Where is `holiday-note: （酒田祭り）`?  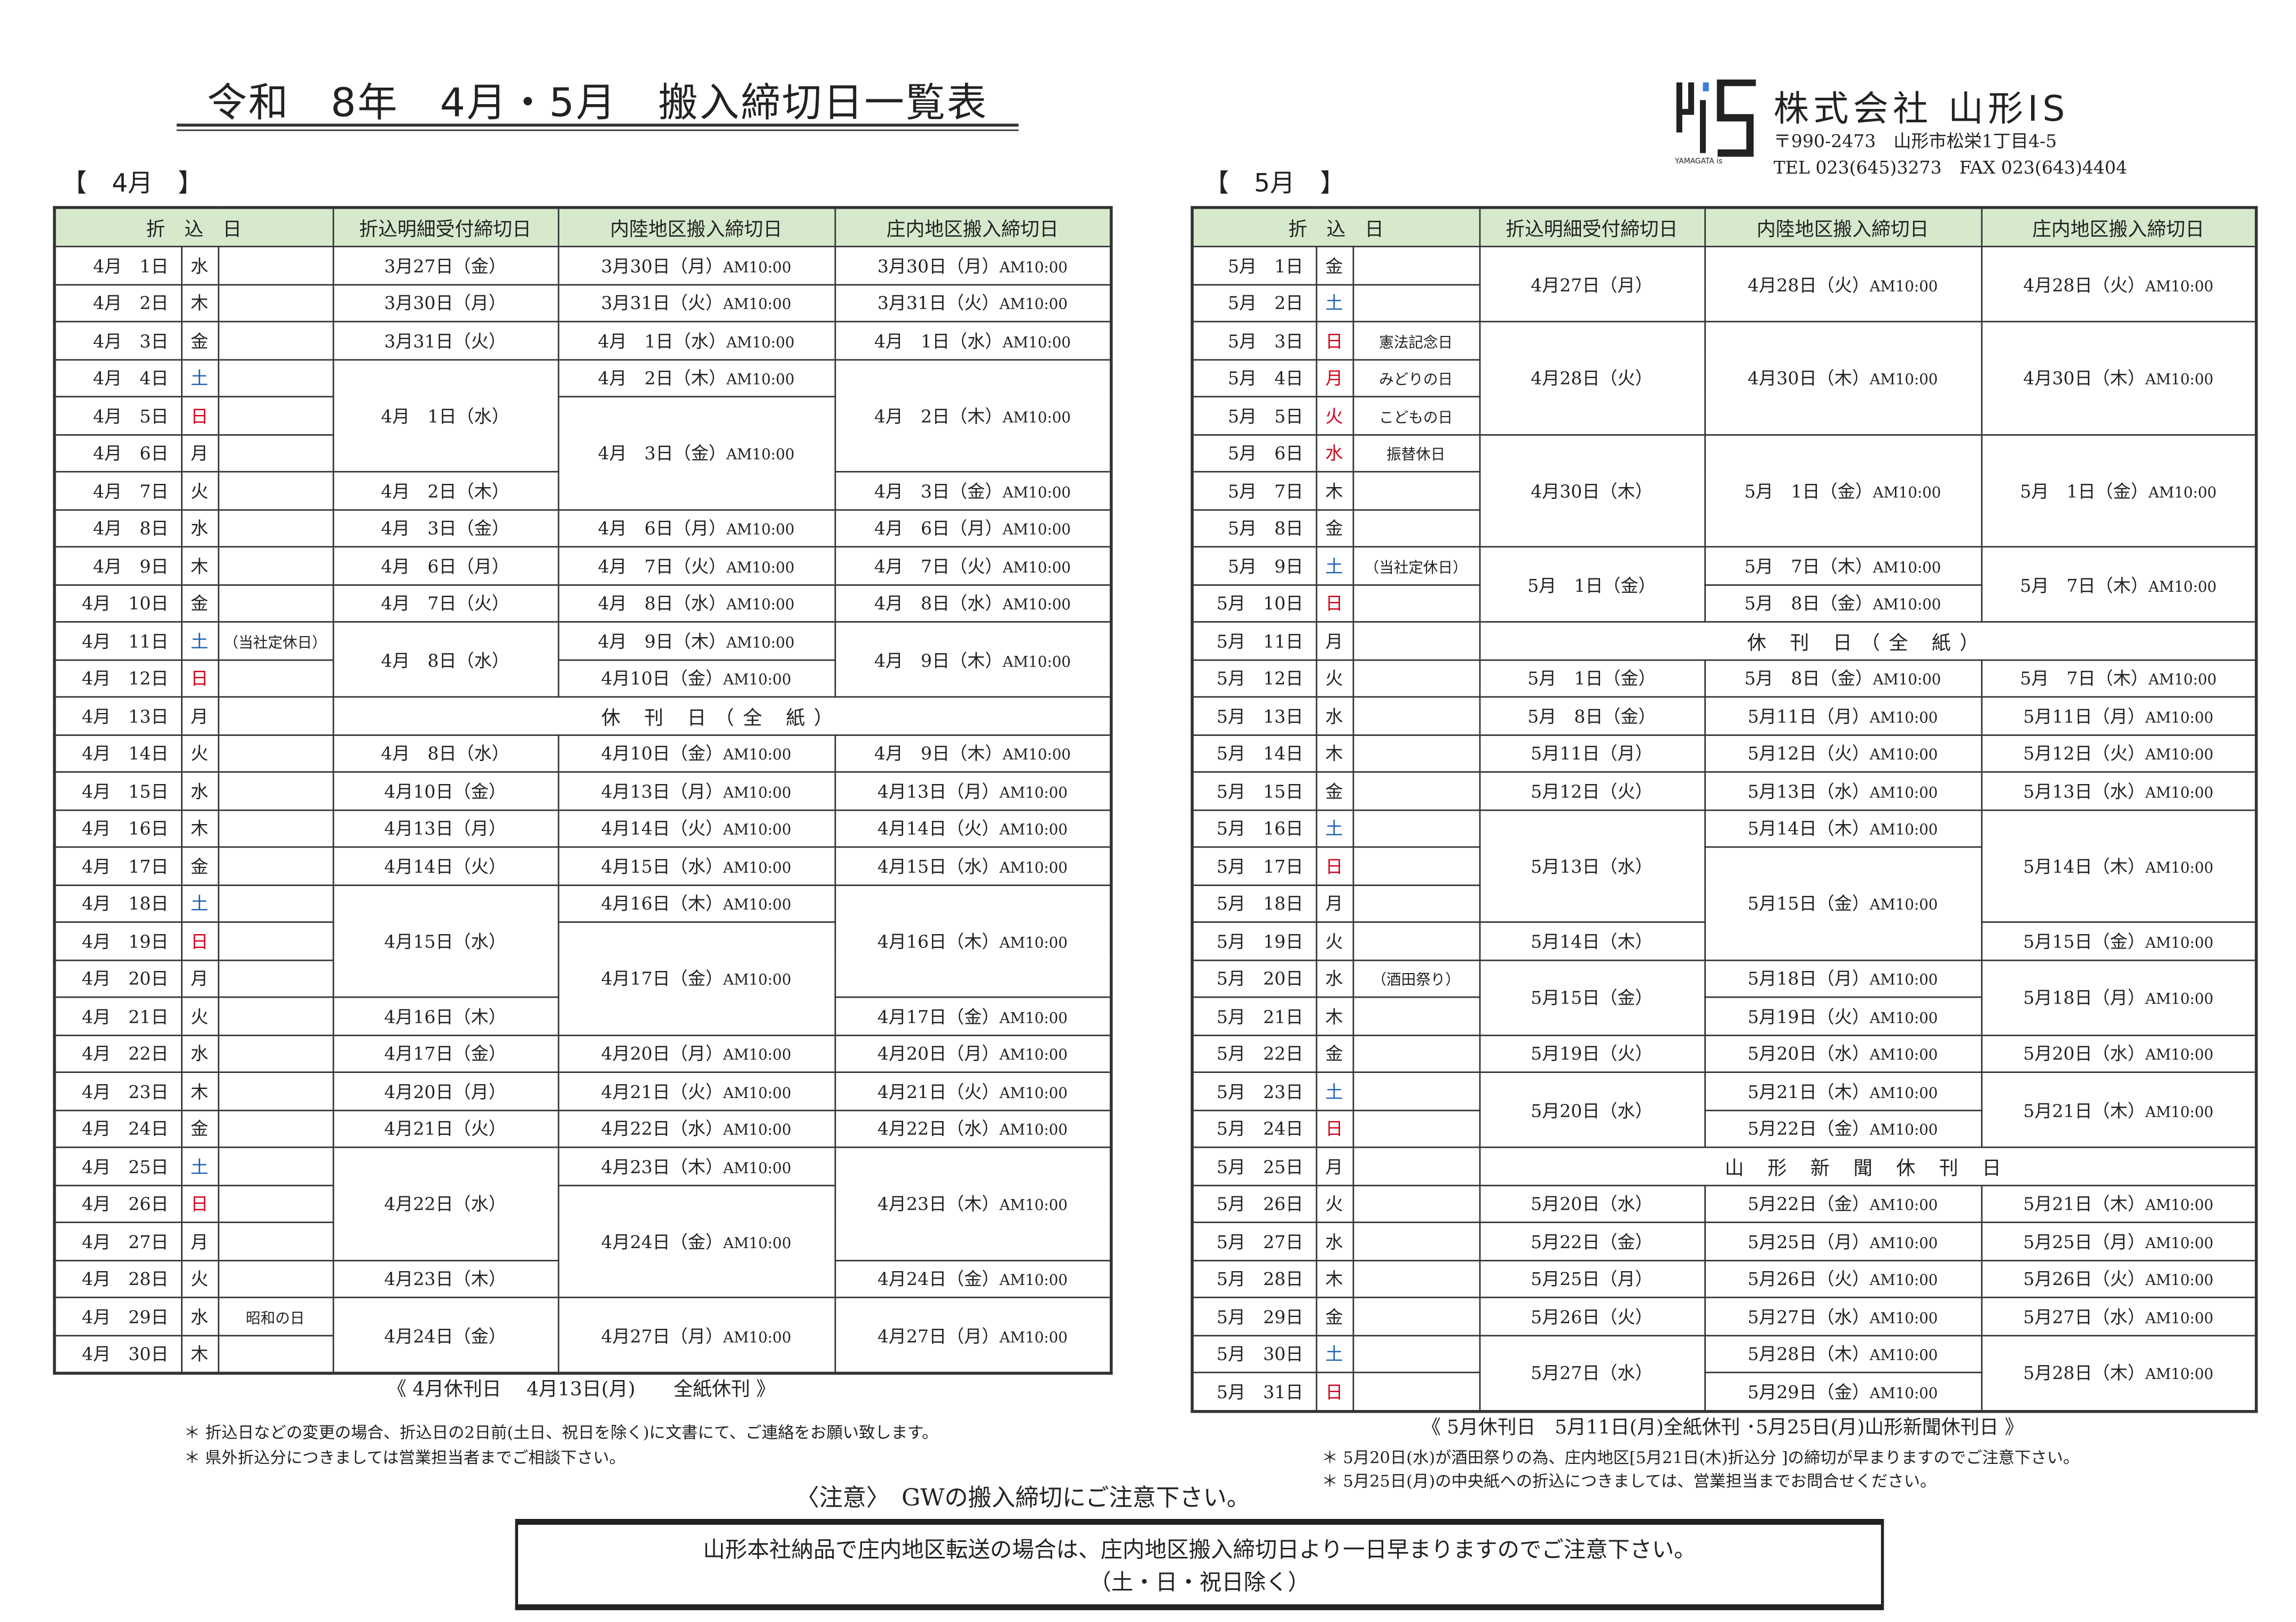 holiday-note: （酒田祭り） is located at coordinates (1416, 979).